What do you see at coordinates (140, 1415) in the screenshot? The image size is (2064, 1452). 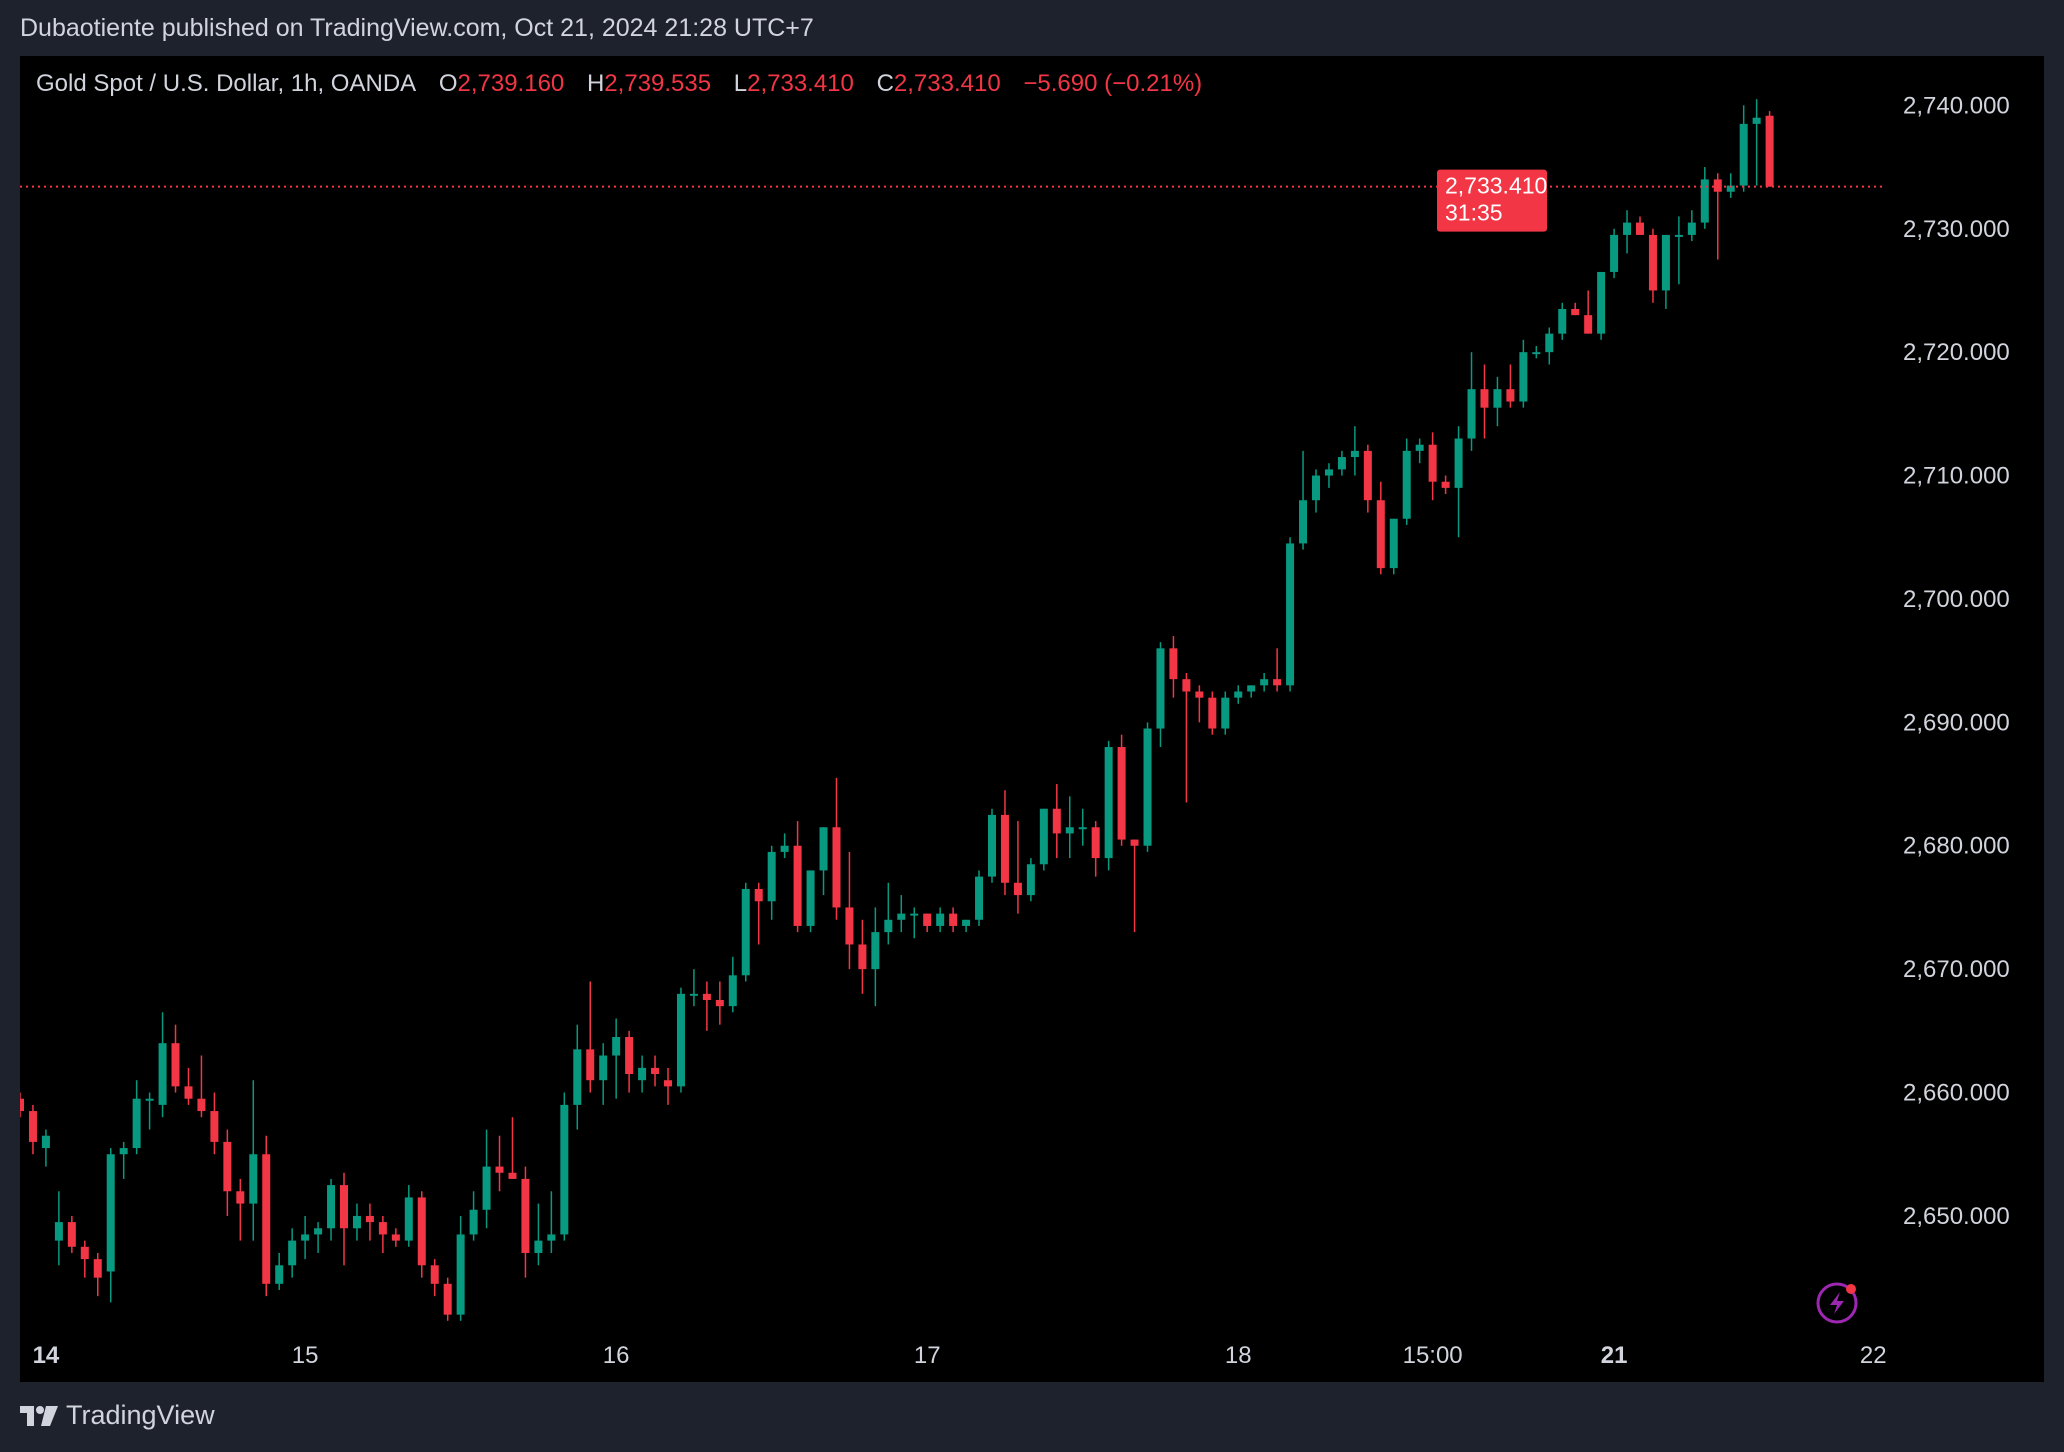 I see `footer-brand: TradingView` at bounding box center [140, 1415].